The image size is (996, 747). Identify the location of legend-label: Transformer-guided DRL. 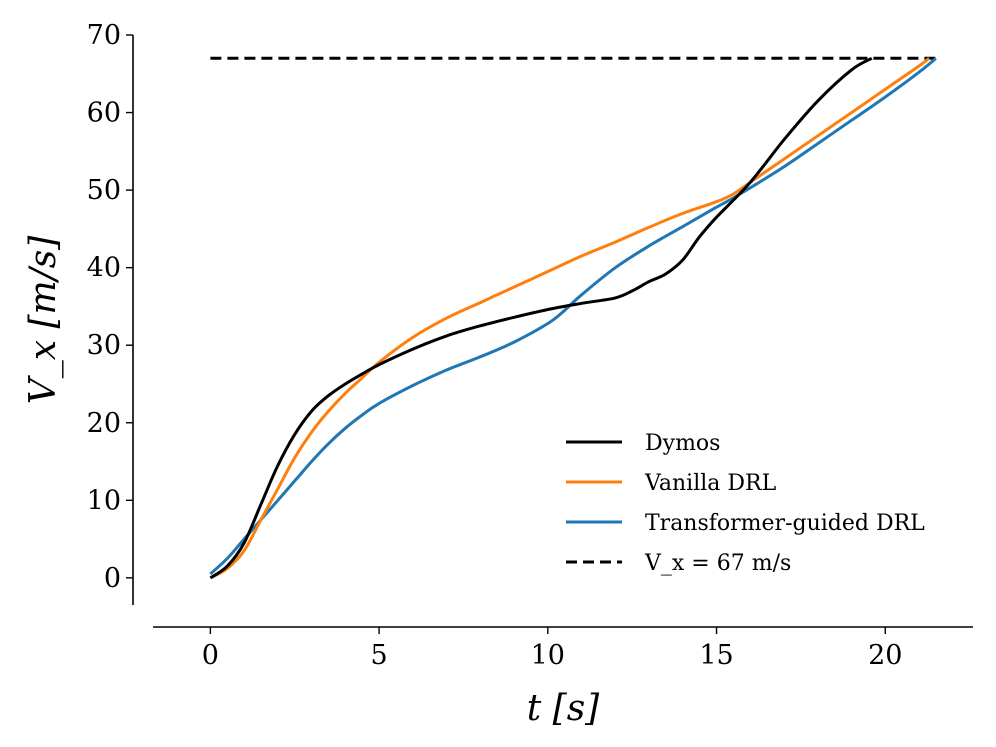
(785, 523).